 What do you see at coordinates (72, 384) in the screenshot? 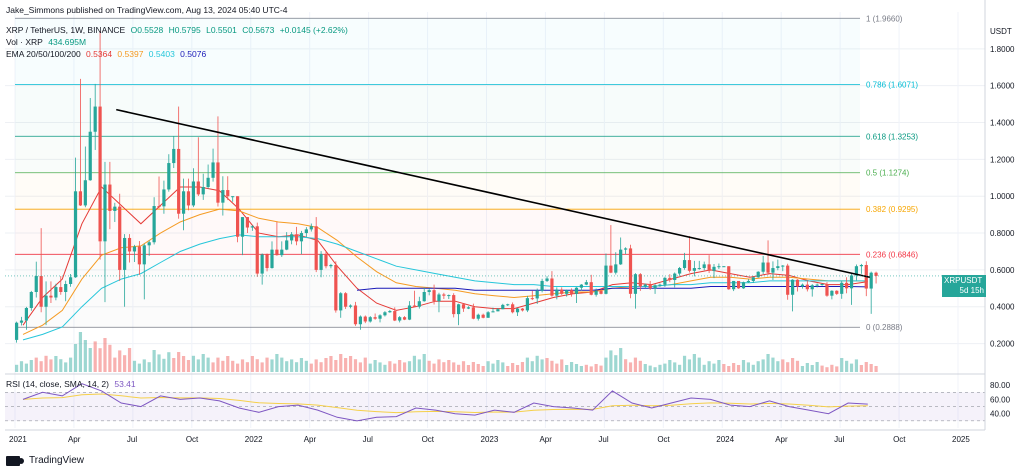
I see `rsi-legend: RSI (14, close, SMA, 14, 2) 53.41` at bounding box center [72, 384].